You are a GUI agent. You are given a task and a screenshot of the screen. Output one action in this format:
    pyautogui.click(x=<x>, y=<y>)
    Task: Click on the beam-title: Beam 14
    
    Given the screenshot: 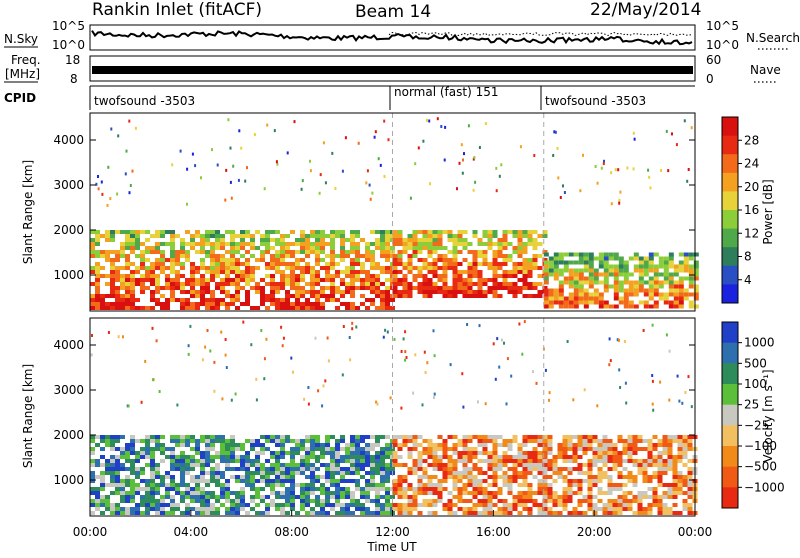 What is the action you would take?
    pyautogui.click(x=393, y=12)
    